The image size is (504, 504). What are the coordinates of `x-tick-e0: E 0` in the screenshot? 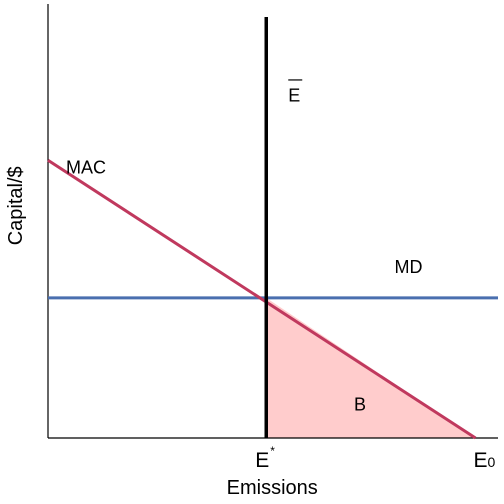 It's located at (485, 460).